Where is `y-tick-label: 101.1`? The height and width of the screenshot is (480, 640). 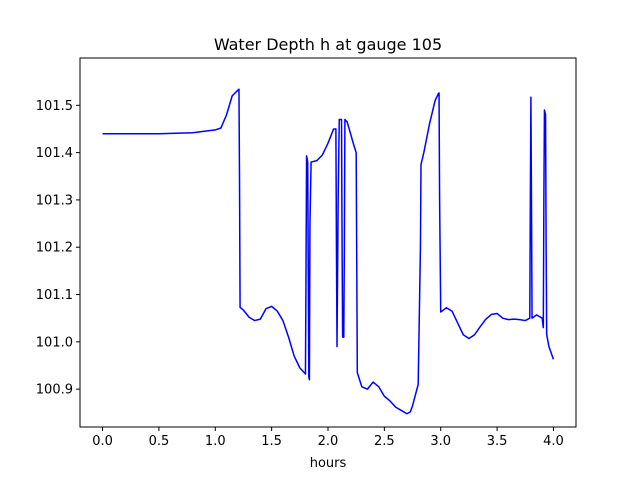 y-tick-label: 101.1 is located at coordinates (54, 295).